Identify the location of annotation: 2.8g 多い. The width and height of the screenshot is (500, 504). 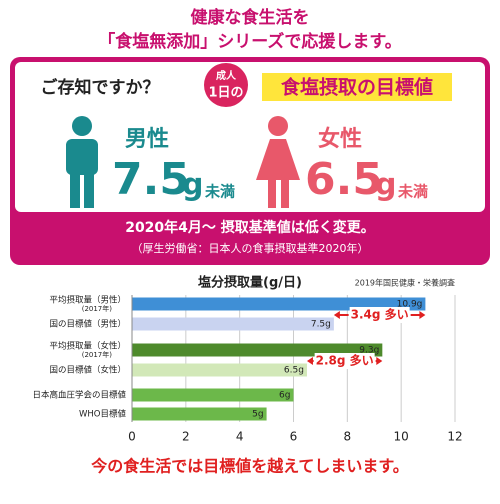
(345, 360).